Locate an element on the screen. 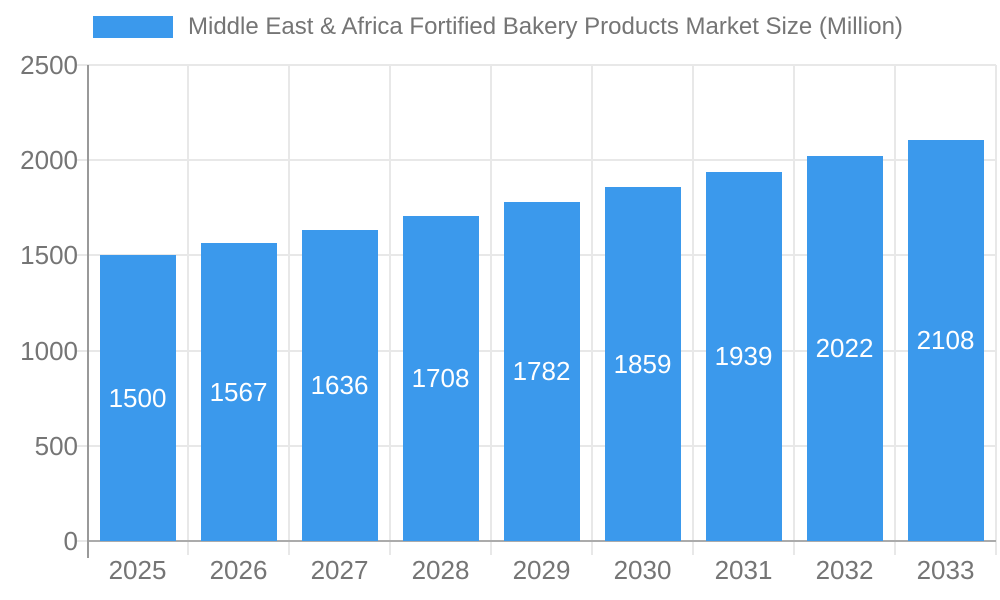 The image size is (1000, 600). bar-value-label: 1500 is located at coordinates (137, 398).